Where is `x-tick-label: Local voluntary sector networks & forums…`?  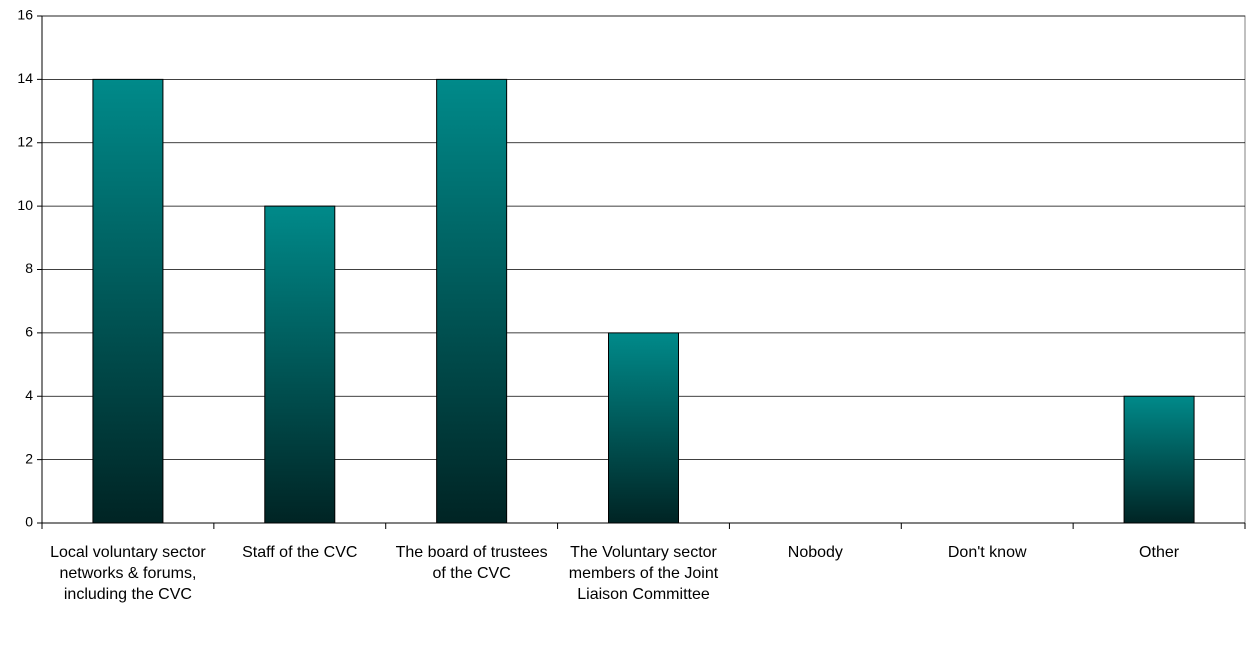
x-tick-label: Local voluntary sector networks & forums… is located at coordinates (128, 573).